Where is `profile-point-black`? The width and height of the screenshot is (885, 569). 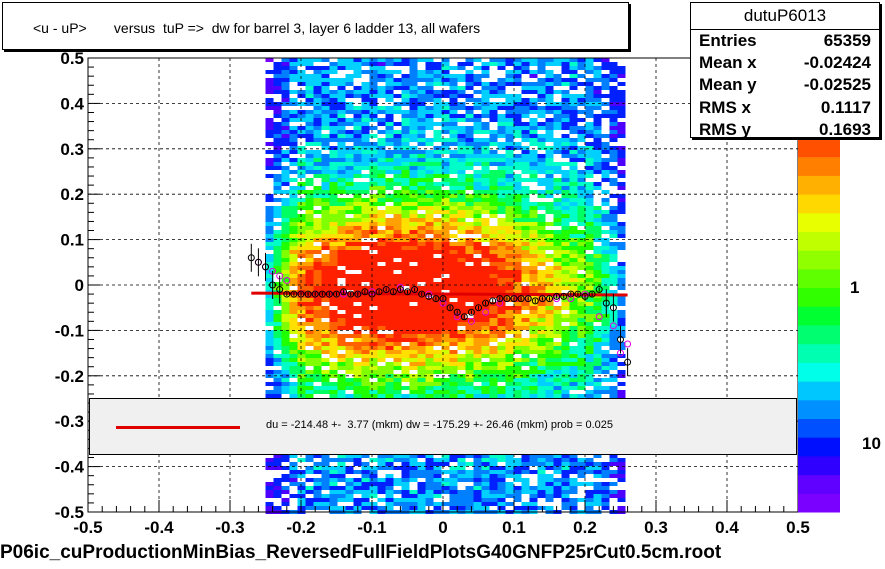
profile-point-black is located at coordinates (407, 292).